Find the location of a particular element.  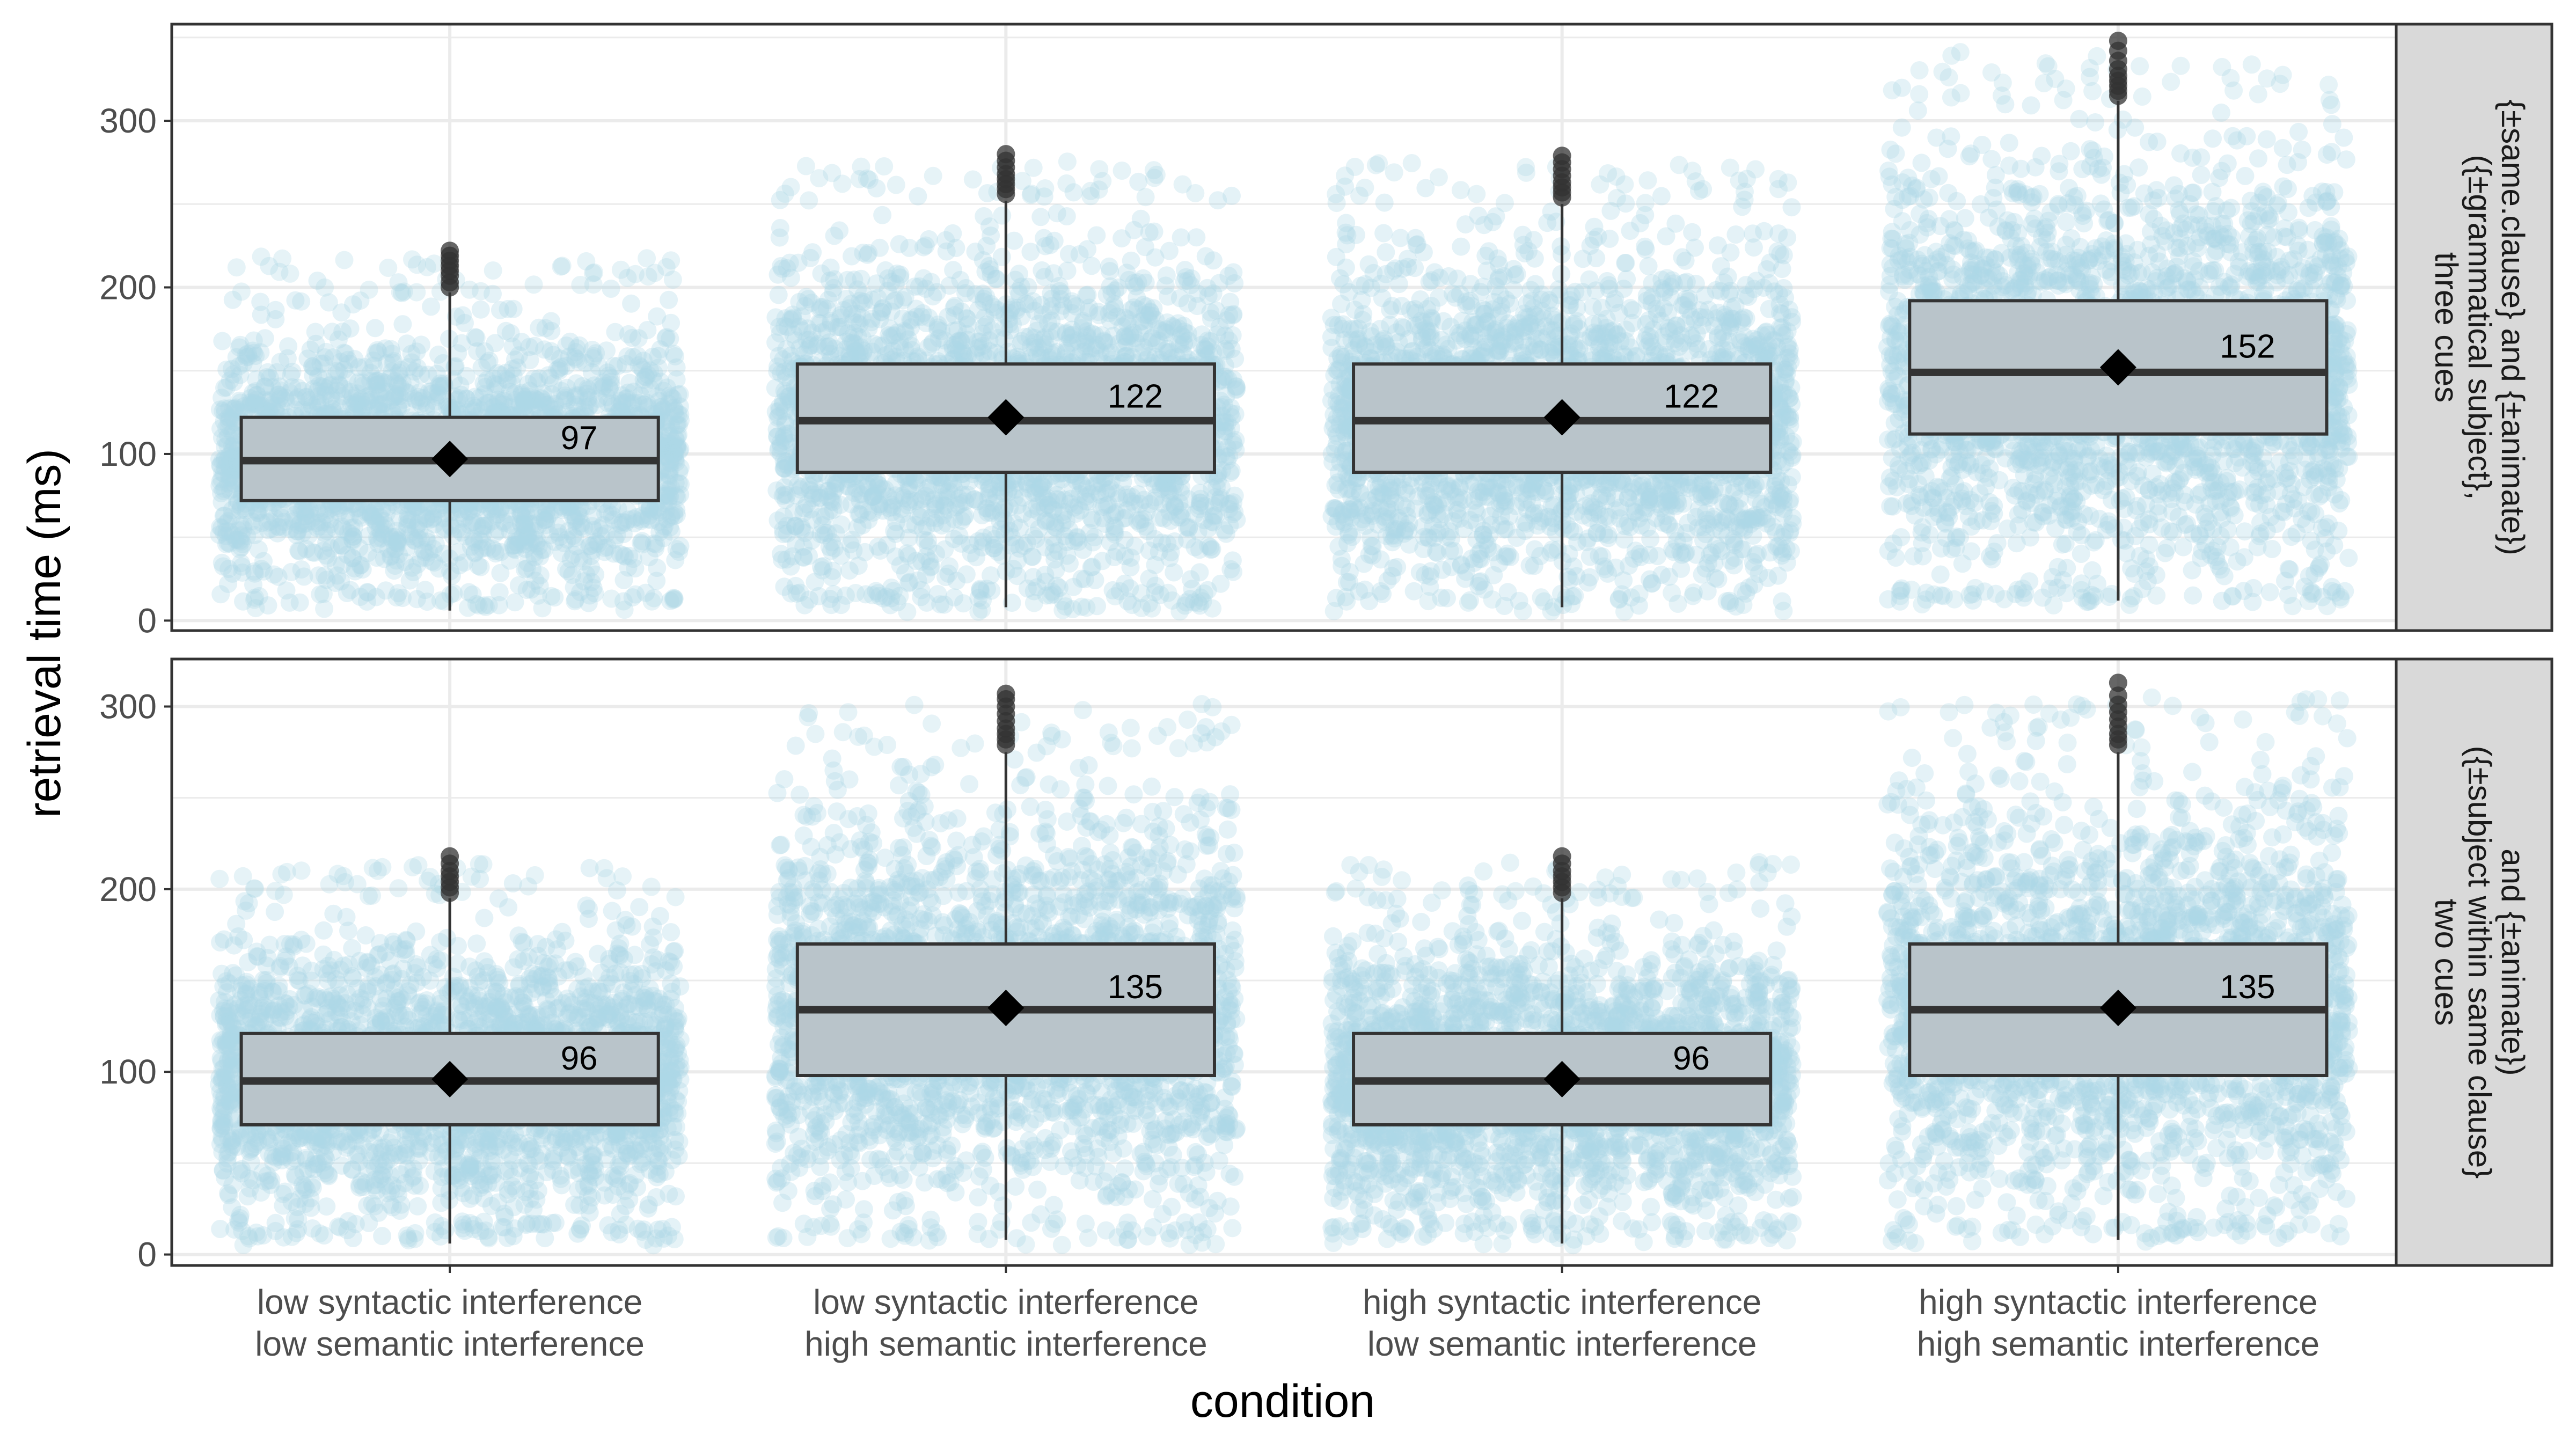

y-tick-label: 0 is located at coordinates (147, 620).